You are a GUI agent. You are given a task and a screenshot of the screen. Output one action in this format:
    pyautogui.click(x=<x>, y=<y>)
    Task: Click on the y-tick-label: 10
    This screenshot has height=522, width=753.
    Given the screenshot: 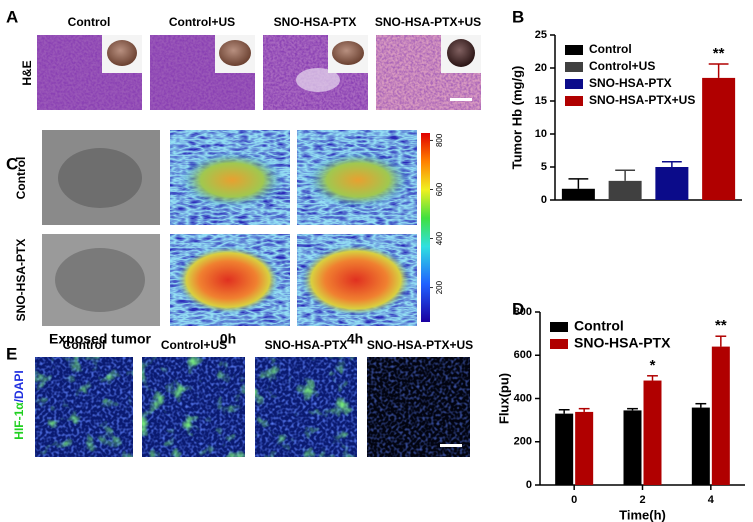 What is the action you would take?
    pyautogui.click(x=541, y=134)
    